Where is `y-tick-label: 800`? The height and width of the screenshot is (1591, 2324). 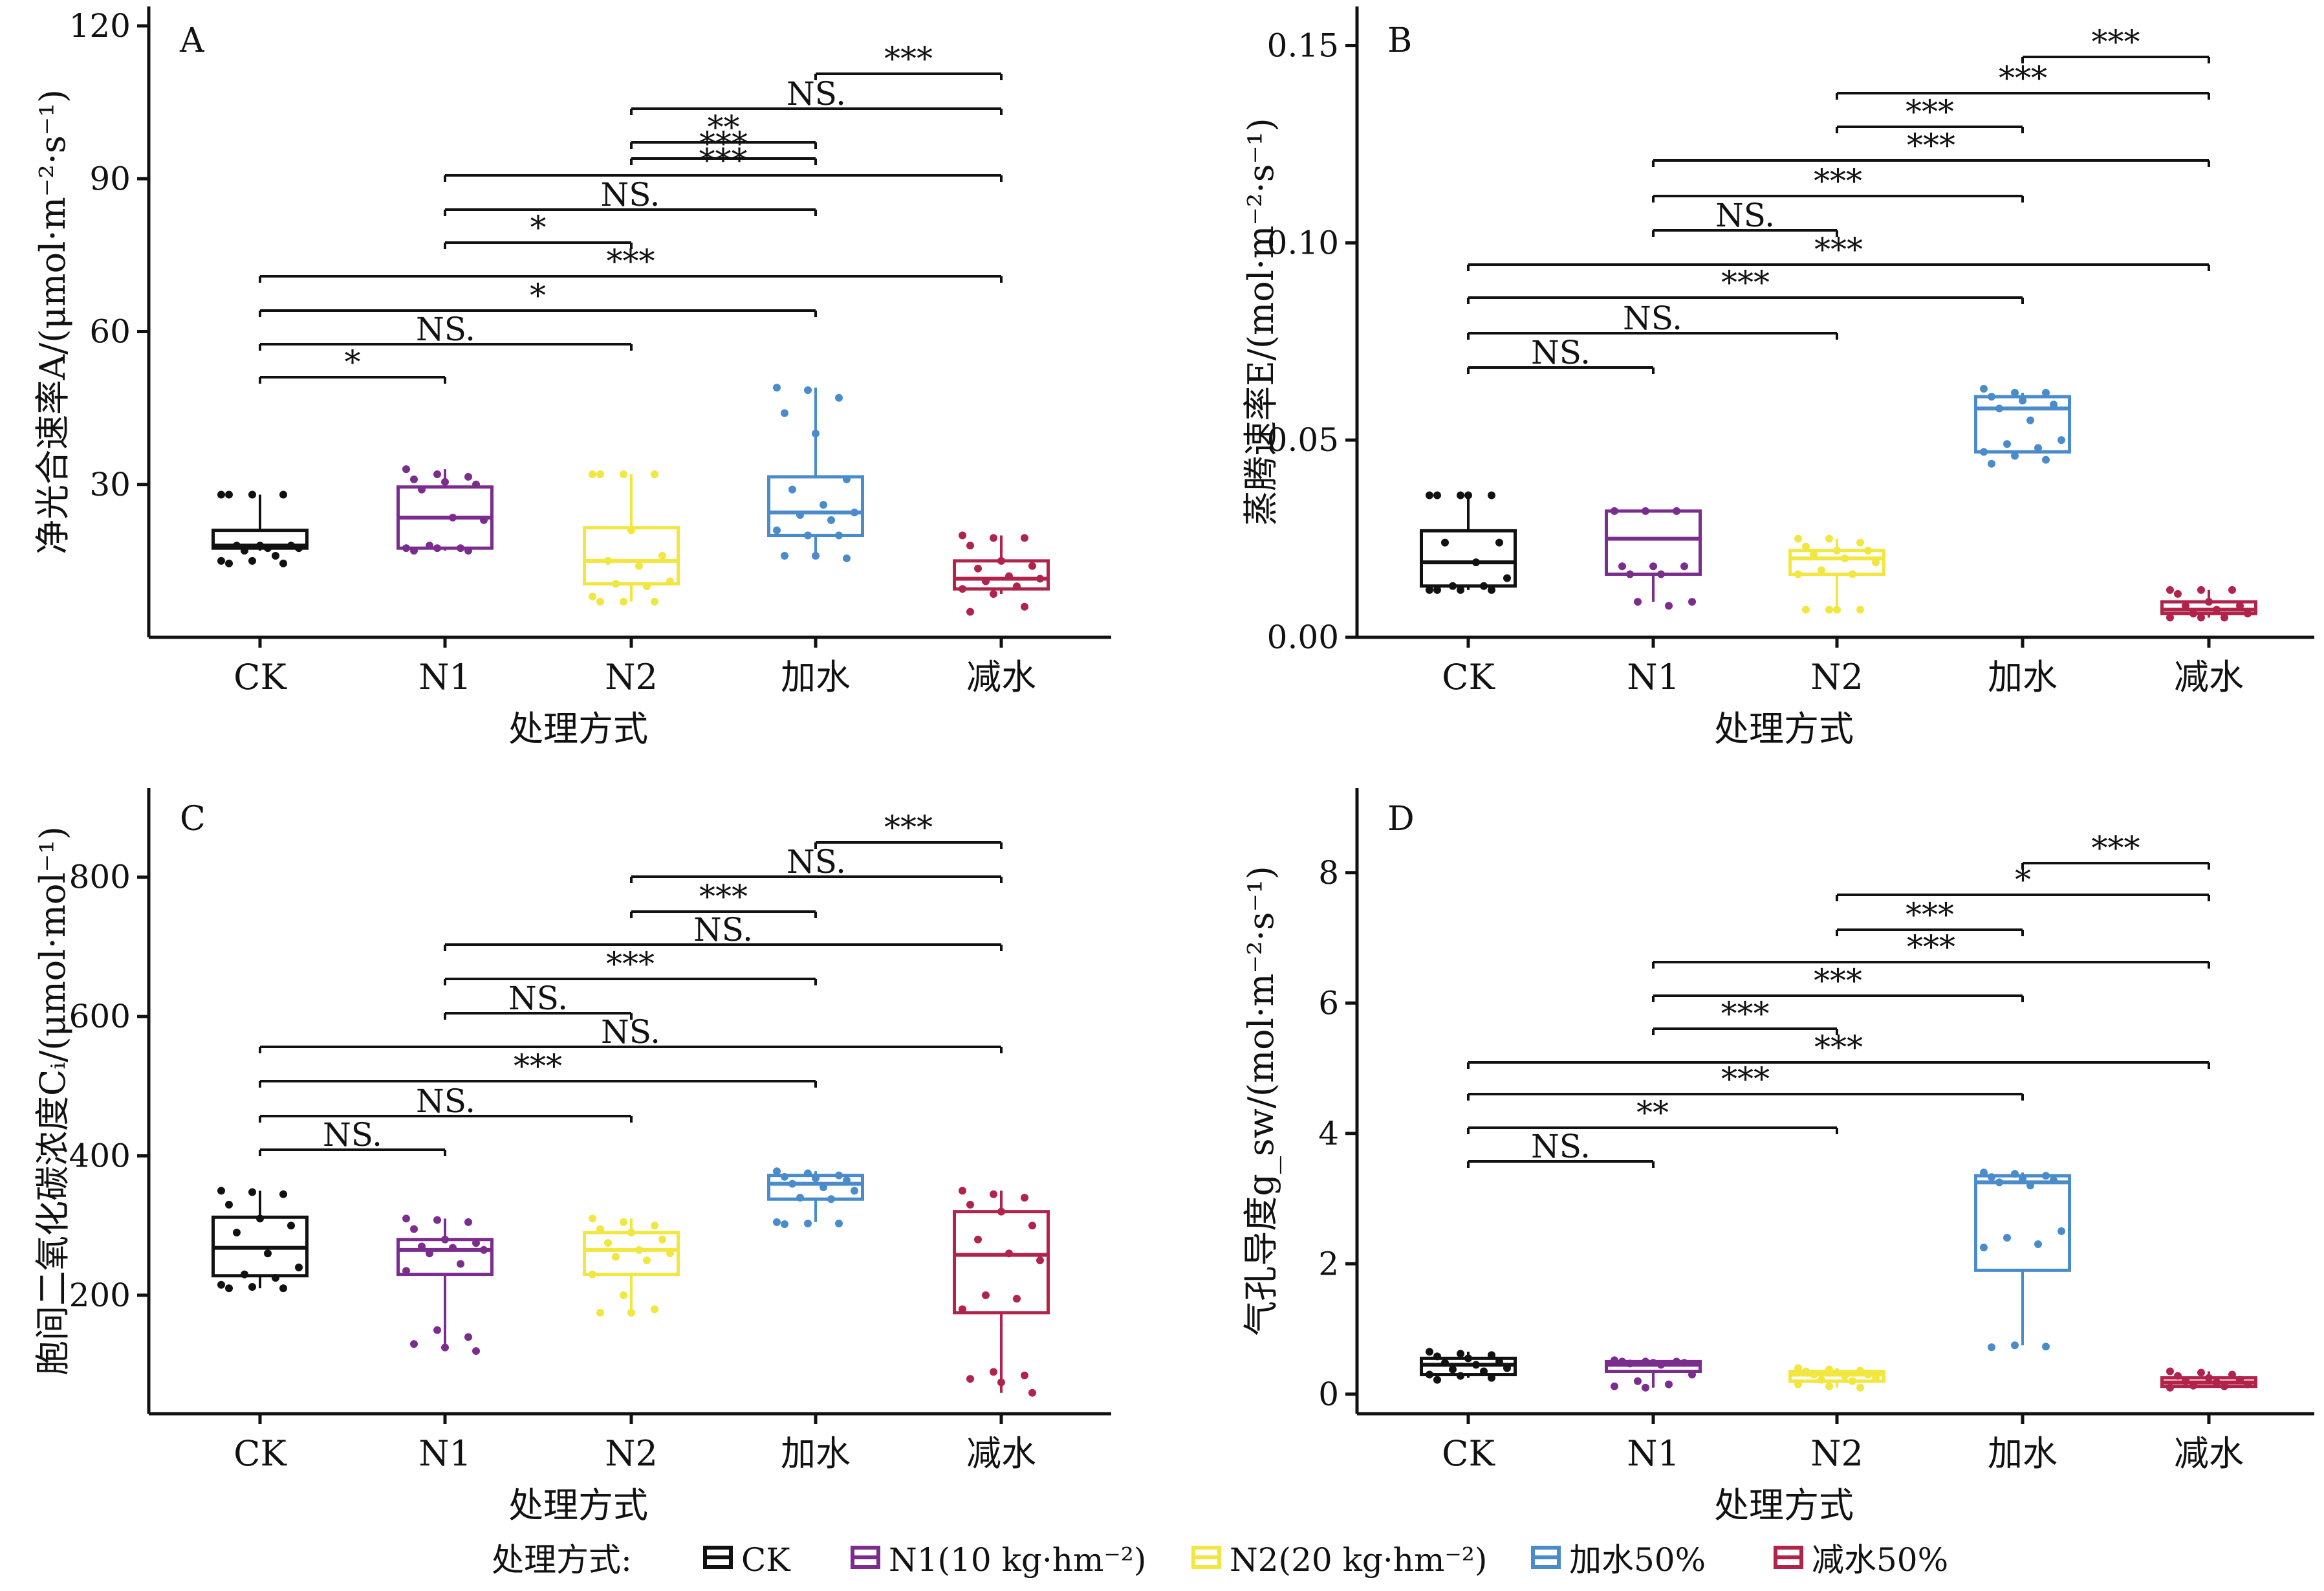
y-tick-label: 800 is located at coordinates (100, 878).